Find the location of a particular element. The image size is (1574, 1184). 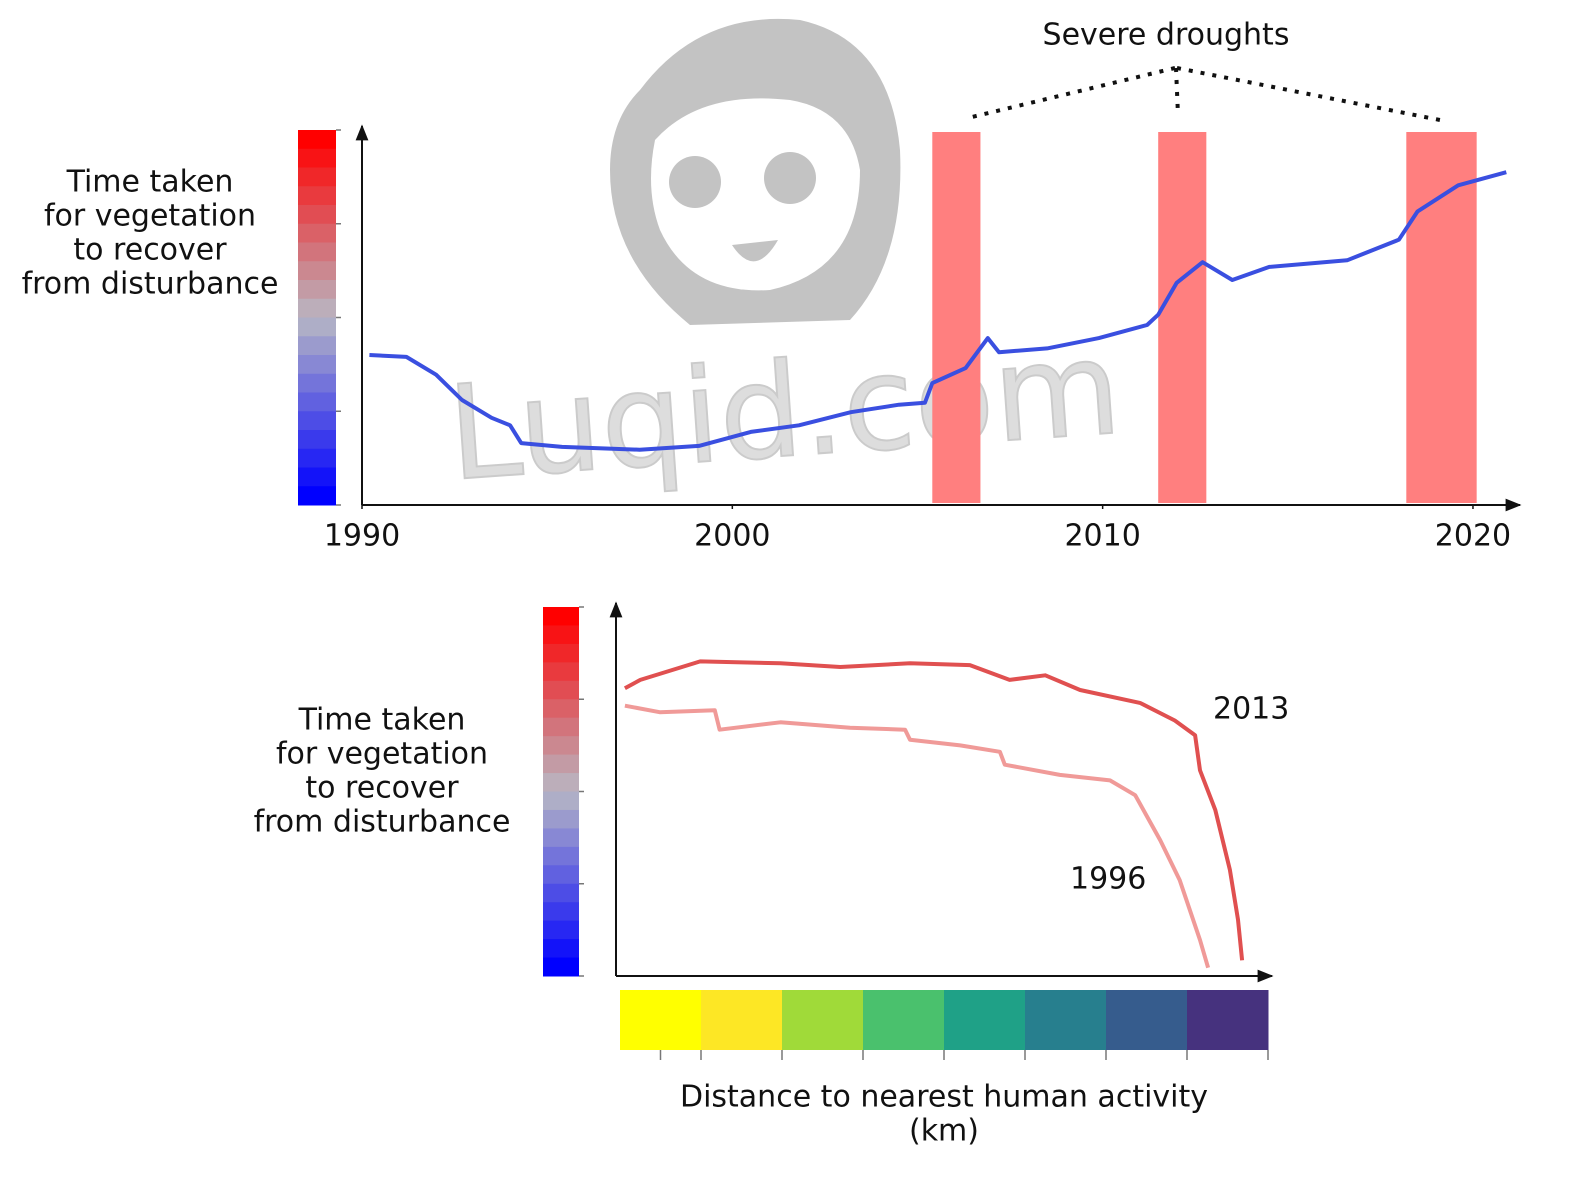

series-label: 1996 is located at coordinates (1108, 879).